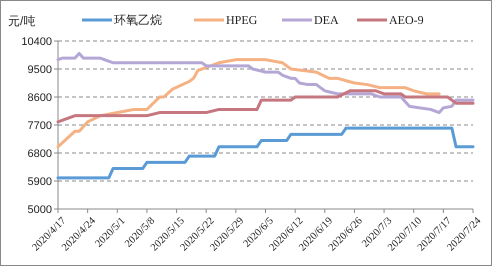 The image size is (492, 266). Describe the element at coordinates (406, 20) in the screenshot. I see `legend-label: AEO-9` at that location.